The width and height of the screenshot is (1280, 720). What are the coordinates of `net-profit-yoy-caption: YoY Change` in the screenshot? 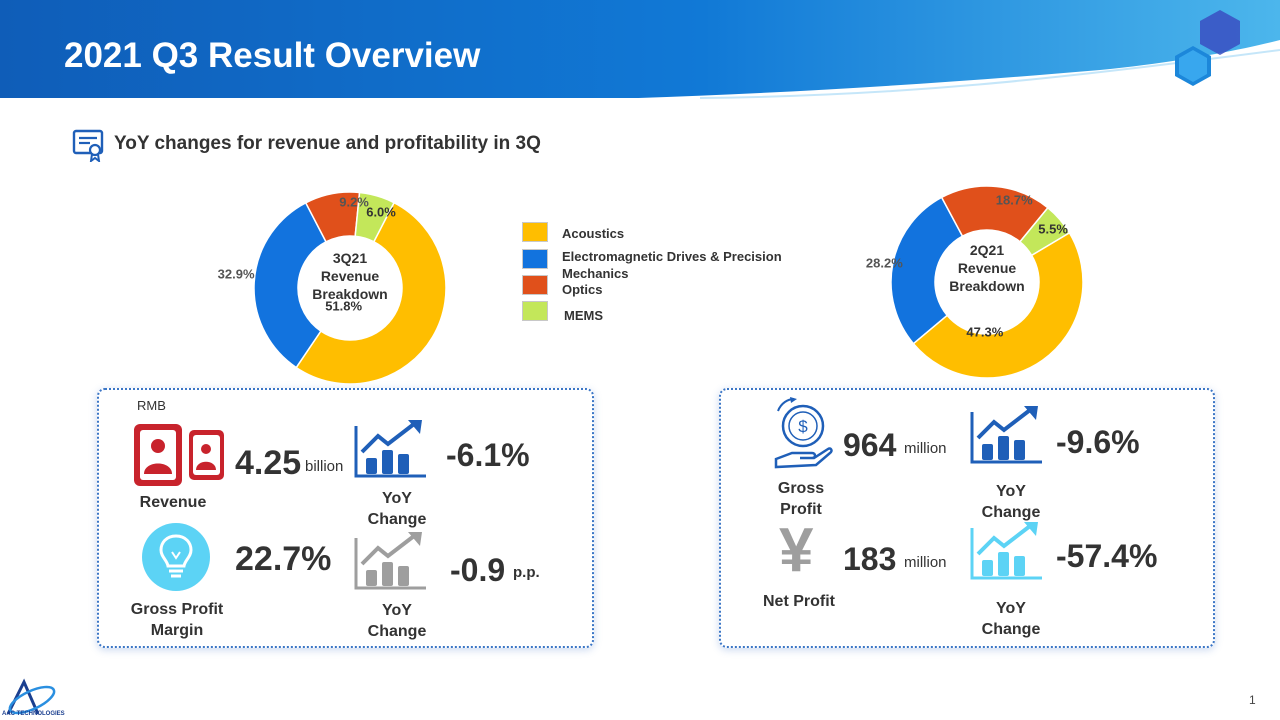 It's located at (1011, 619).